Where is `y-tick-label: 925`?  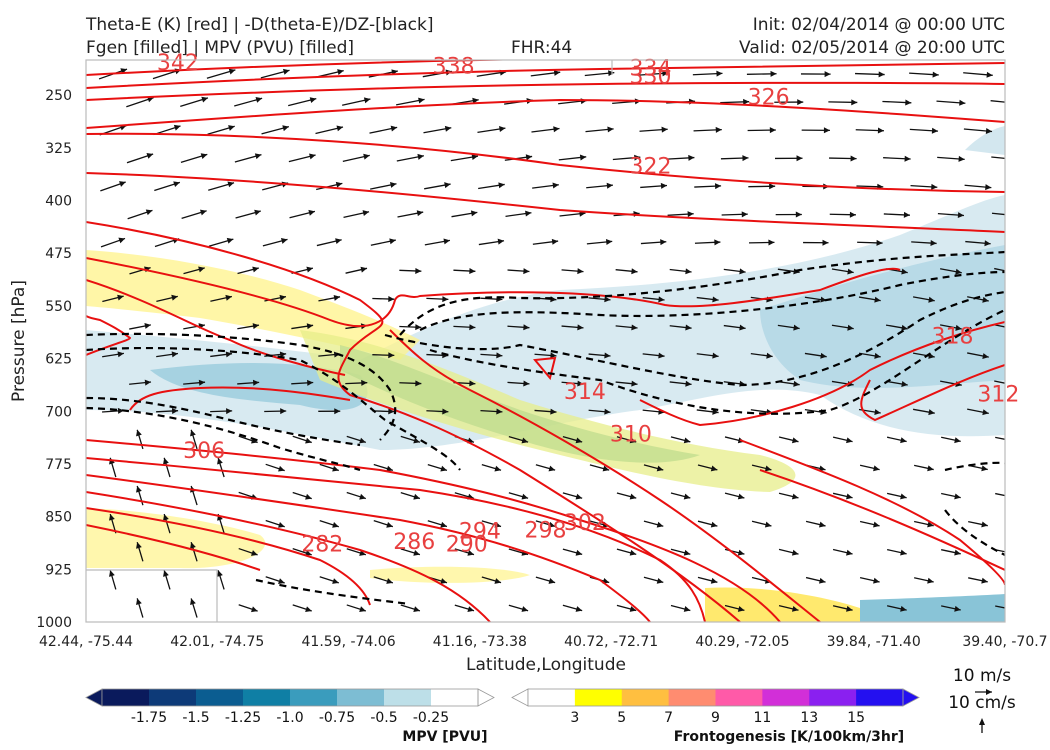 y-tick-label: 925 is located at coordinates (58, 570).